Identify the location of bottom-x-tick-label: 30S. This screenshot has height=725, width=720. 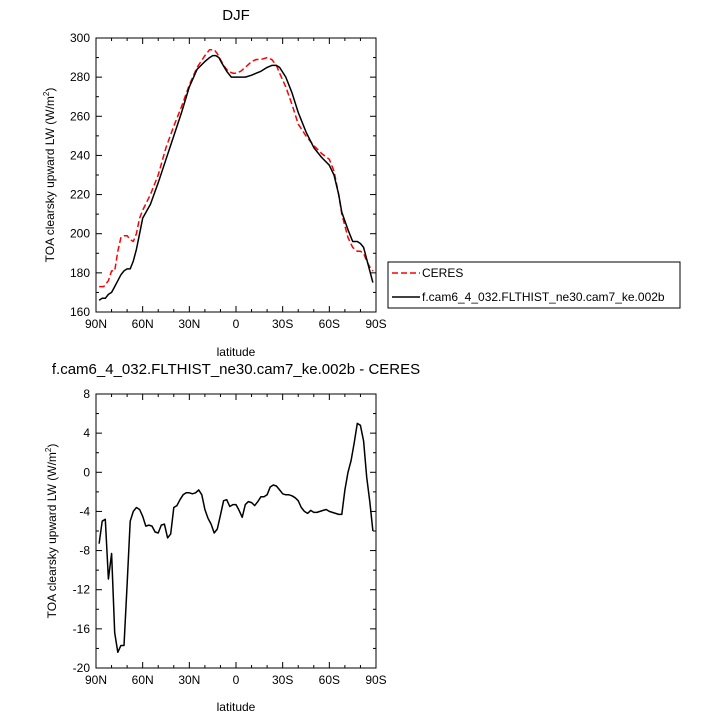
(282, 680).